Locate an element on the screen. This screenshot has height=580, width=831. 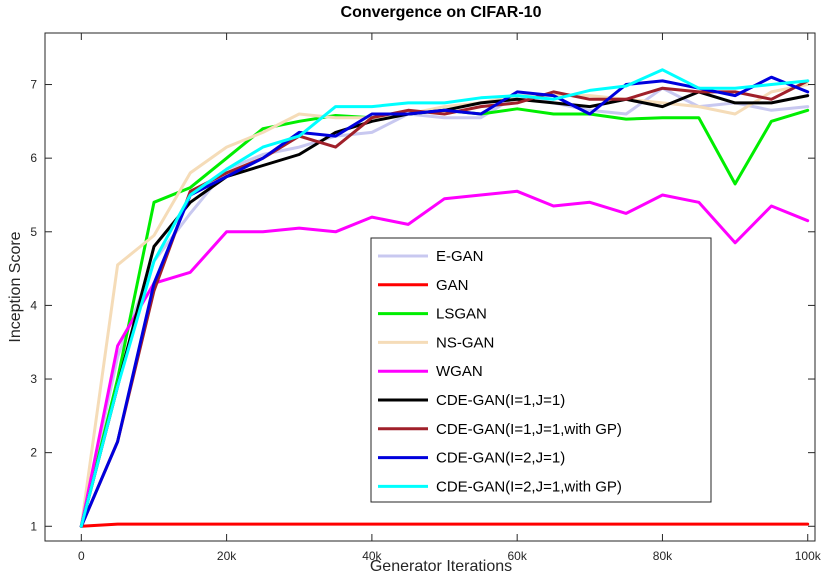
y-tick-label: 6 is located at coordinates (33, 158).